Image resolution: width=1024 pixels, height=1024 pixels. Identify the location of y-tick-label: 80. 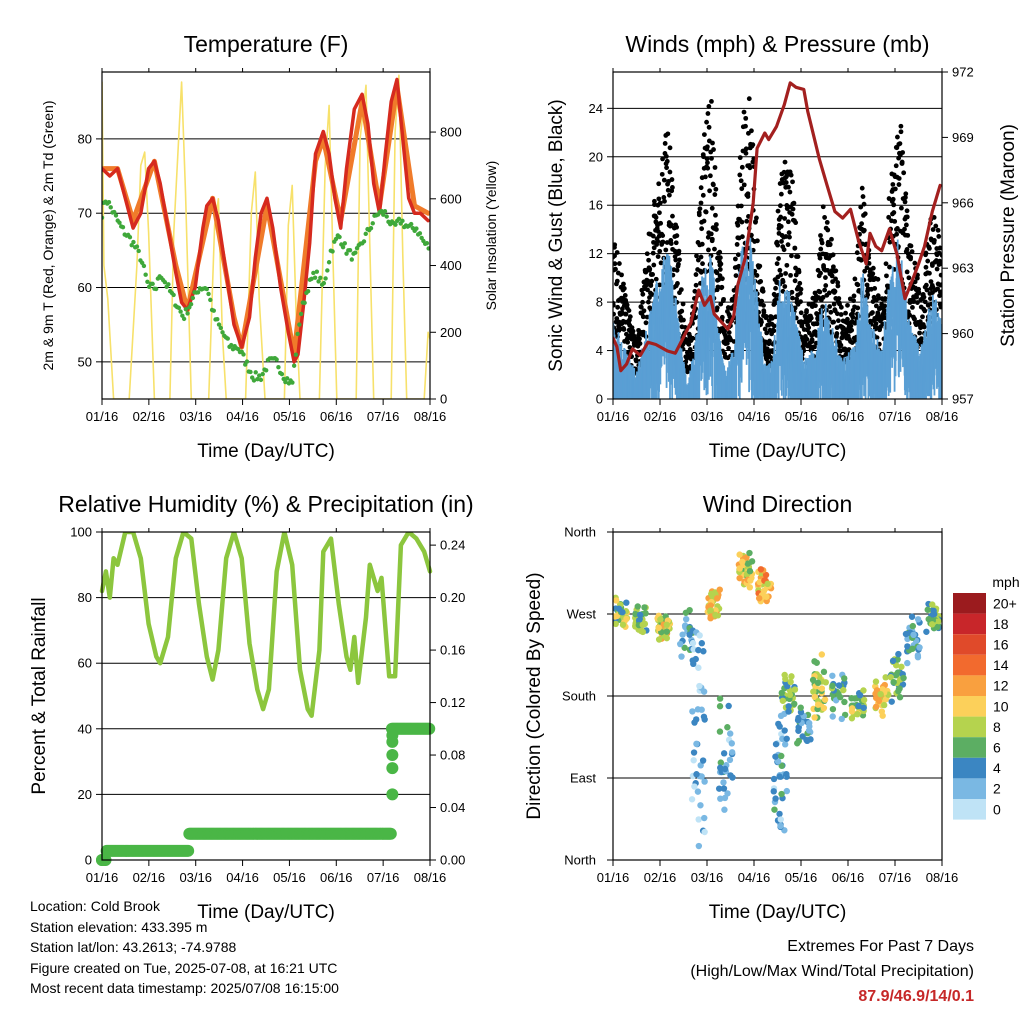
(85, 597).